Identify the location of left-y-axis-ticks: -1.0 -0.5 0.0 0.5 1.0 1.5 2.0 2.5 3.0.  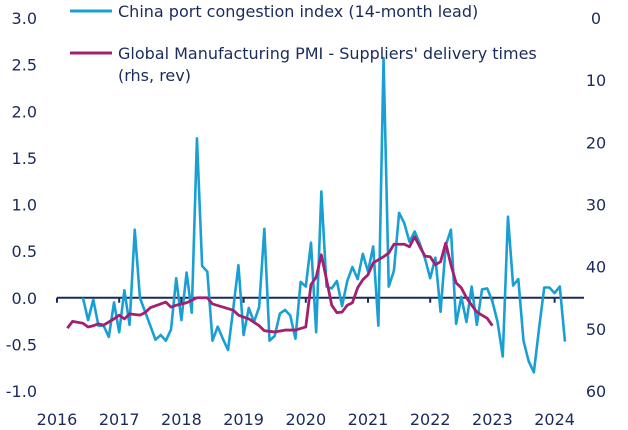
(21, 205).